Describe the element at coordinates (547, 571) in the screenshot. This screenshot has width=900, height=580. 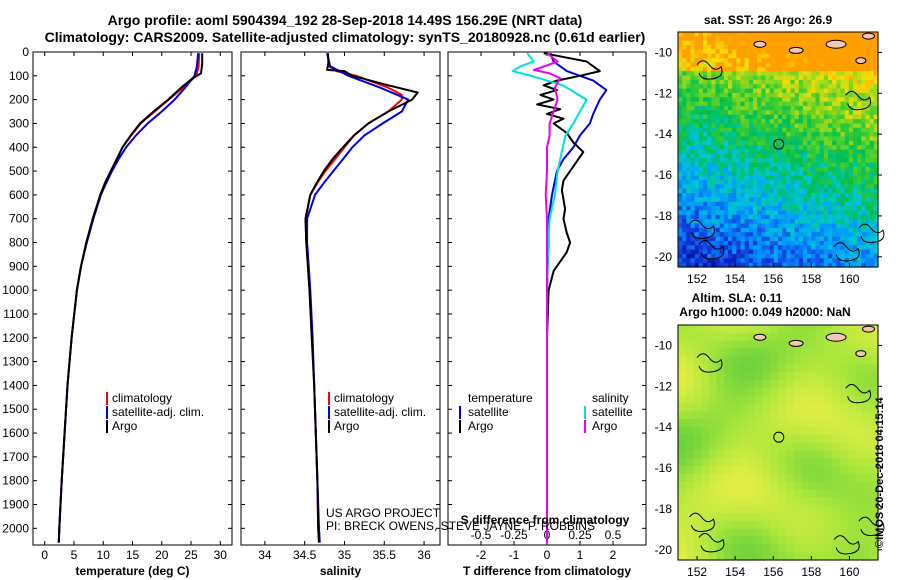
I see `x-axis-label: T difference from climatology` at that location.